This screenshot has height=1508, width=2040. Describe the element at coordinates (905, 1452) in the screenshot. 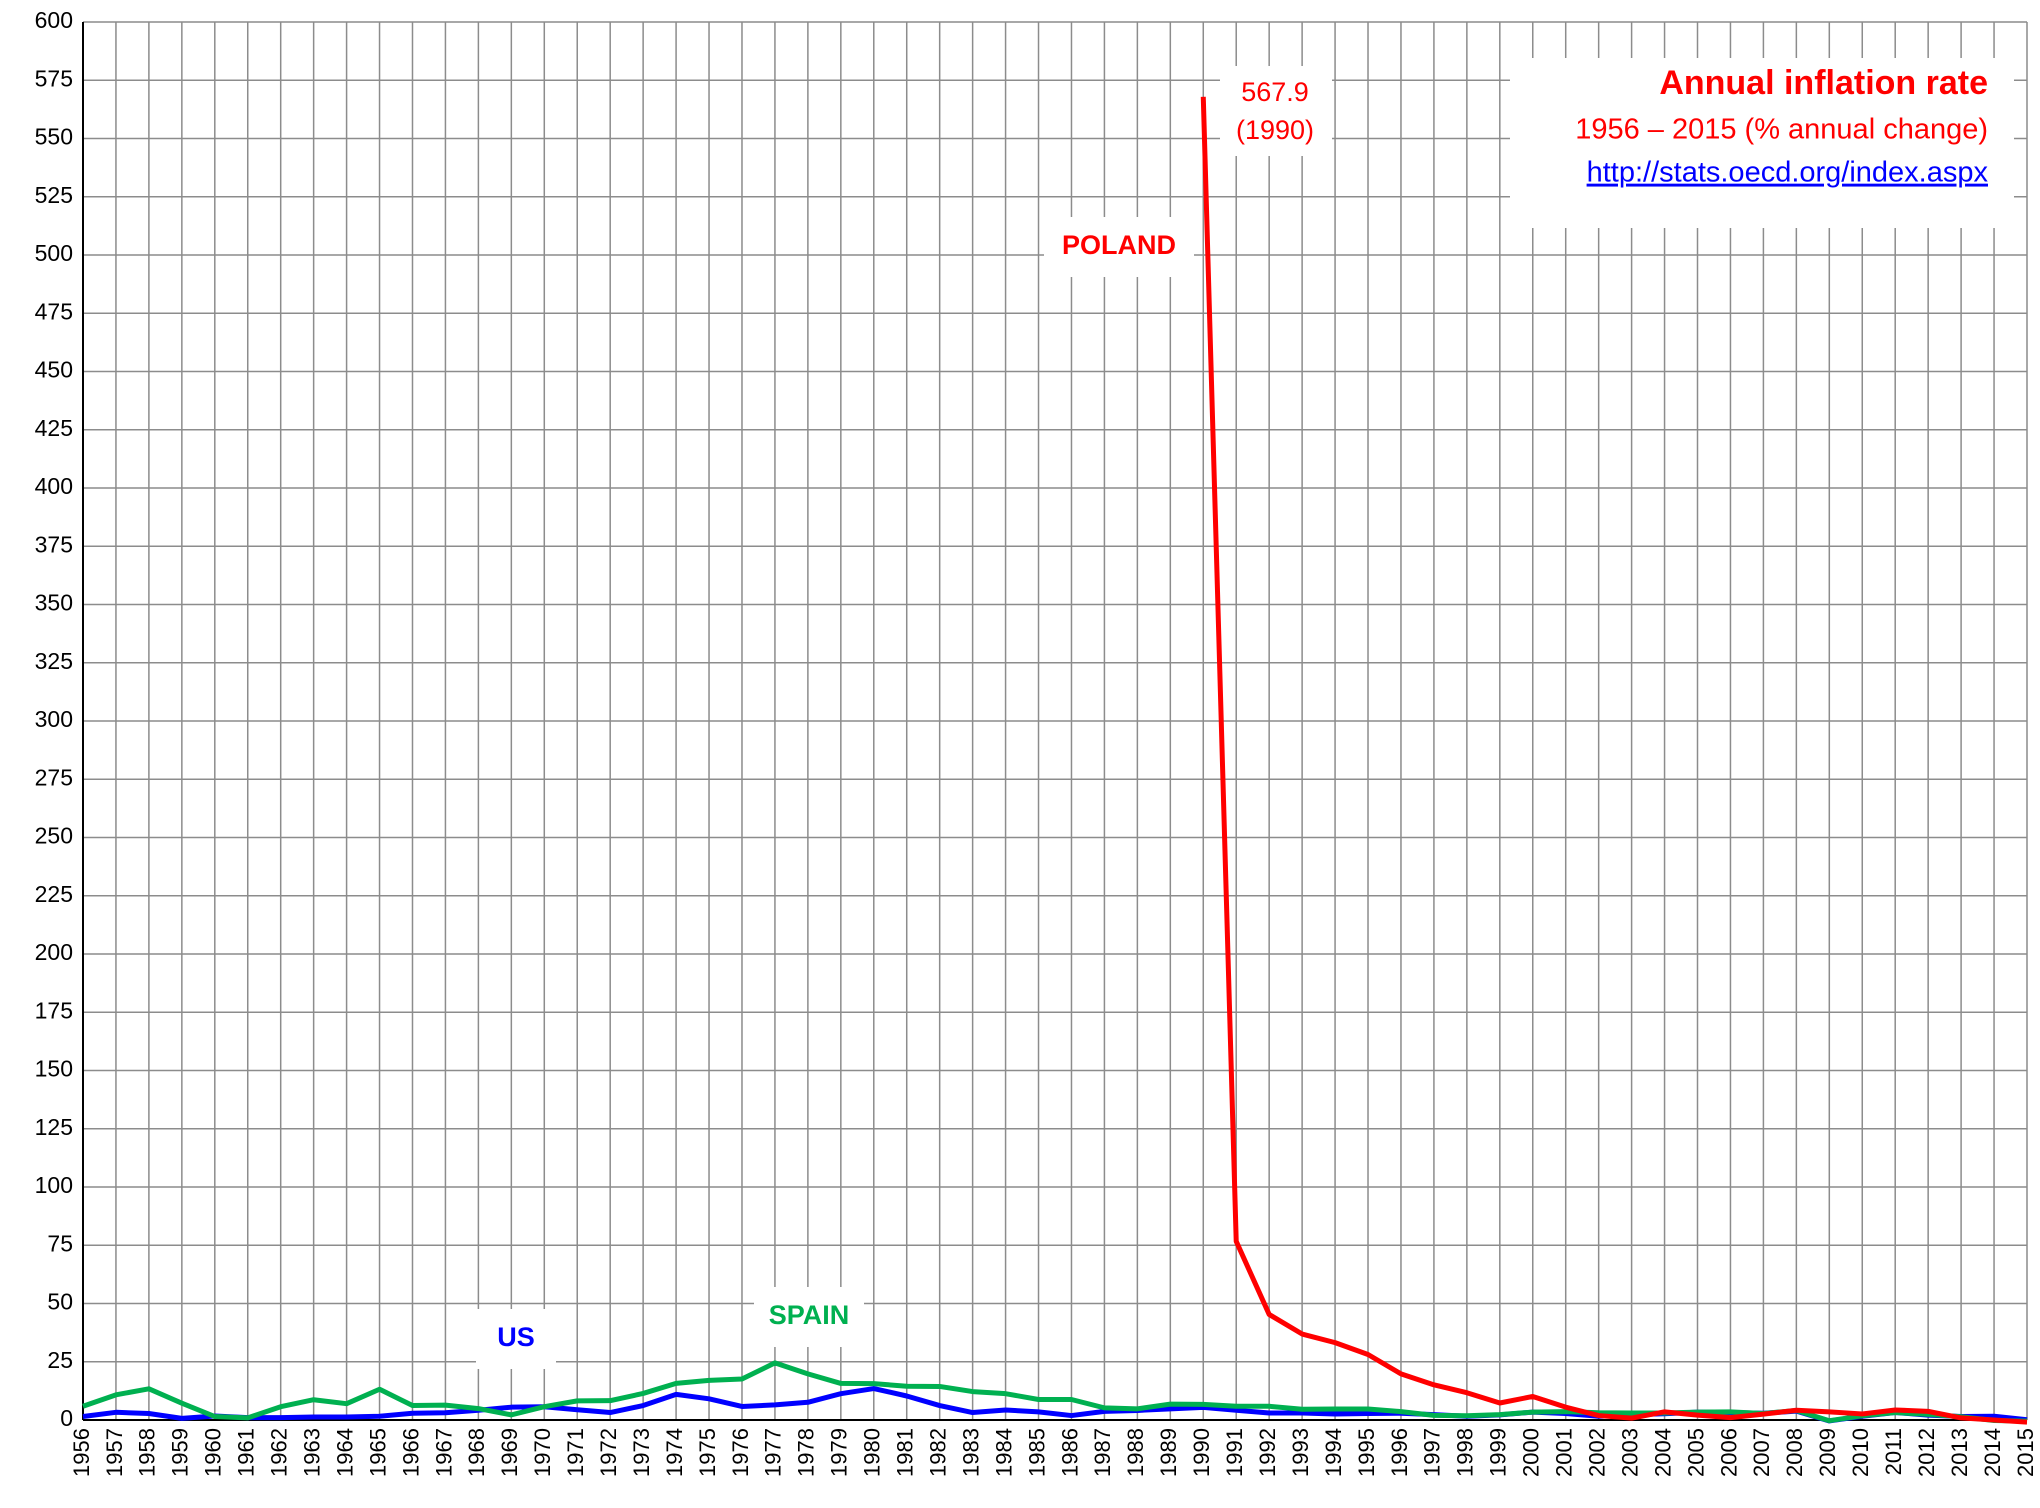

I see `x-tick-label: 1981` at that location.